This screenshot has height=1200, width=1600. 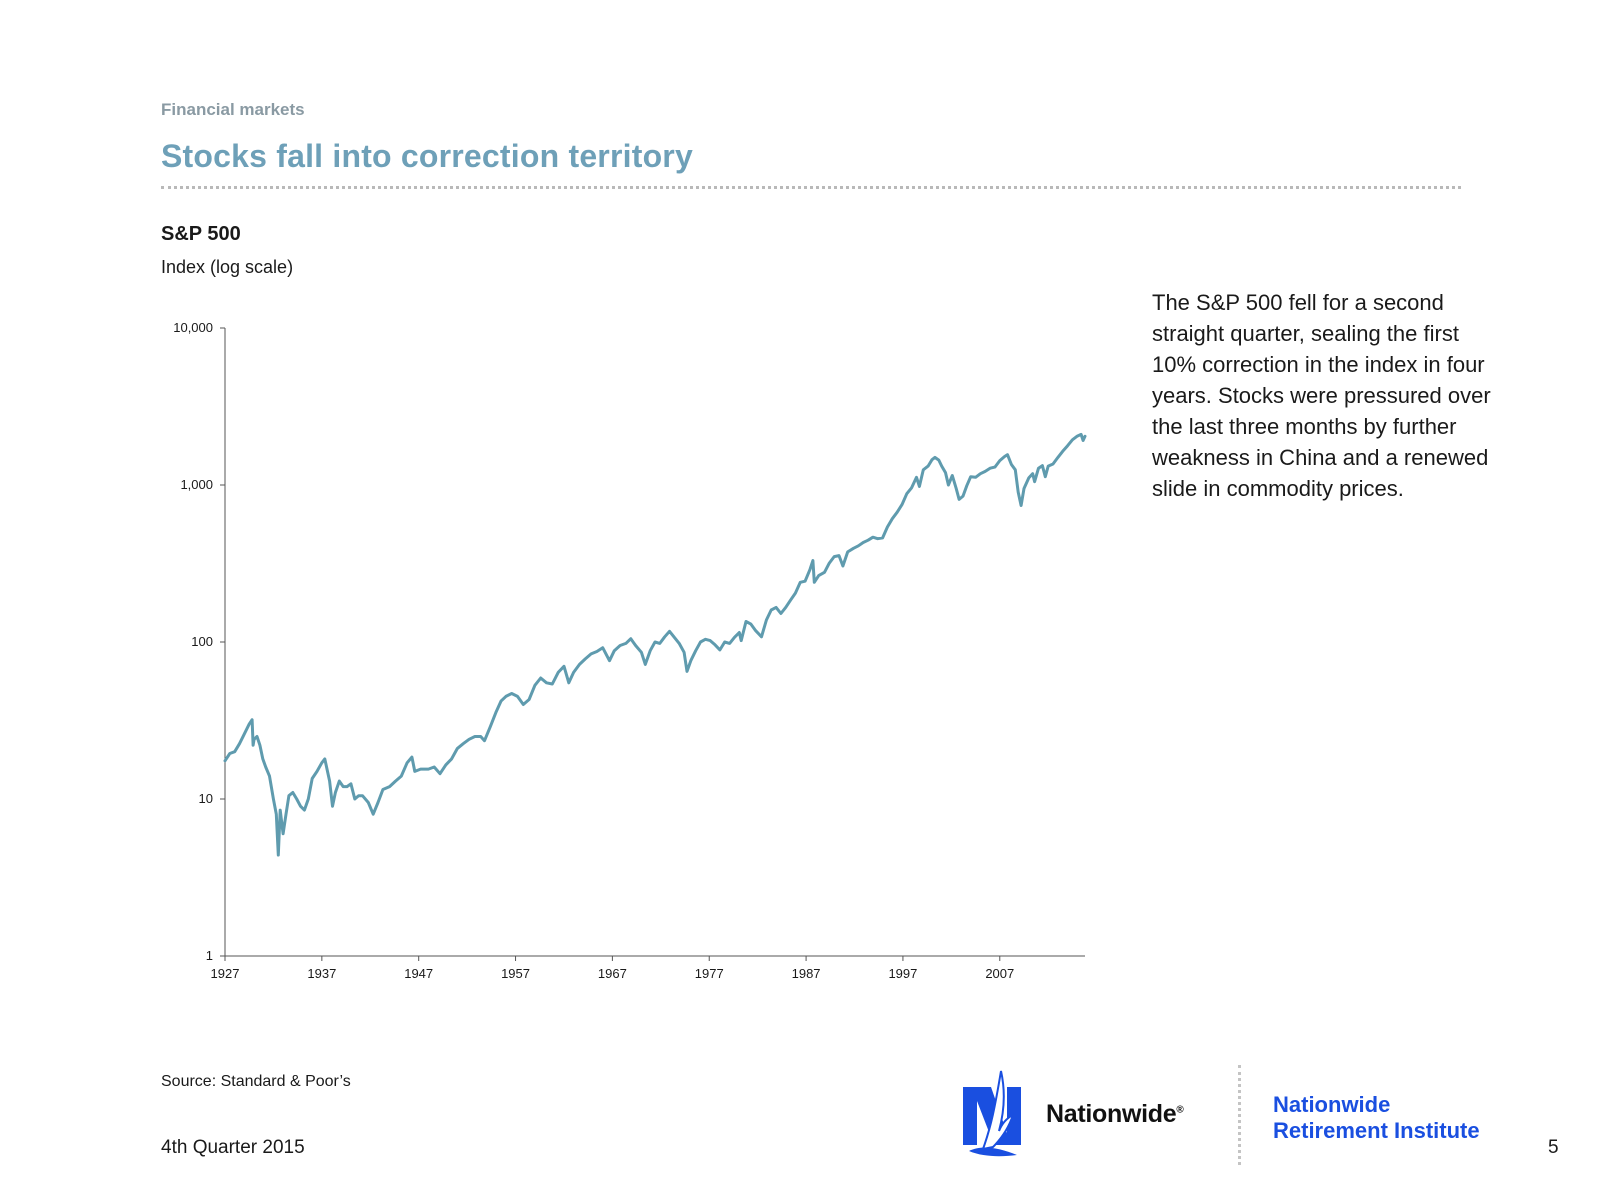 What do you see at coordinates (1376, 1130) in the screenshot?
I see `institute-line-2: Retirement Institute` at bounding box center [1376, 1130].